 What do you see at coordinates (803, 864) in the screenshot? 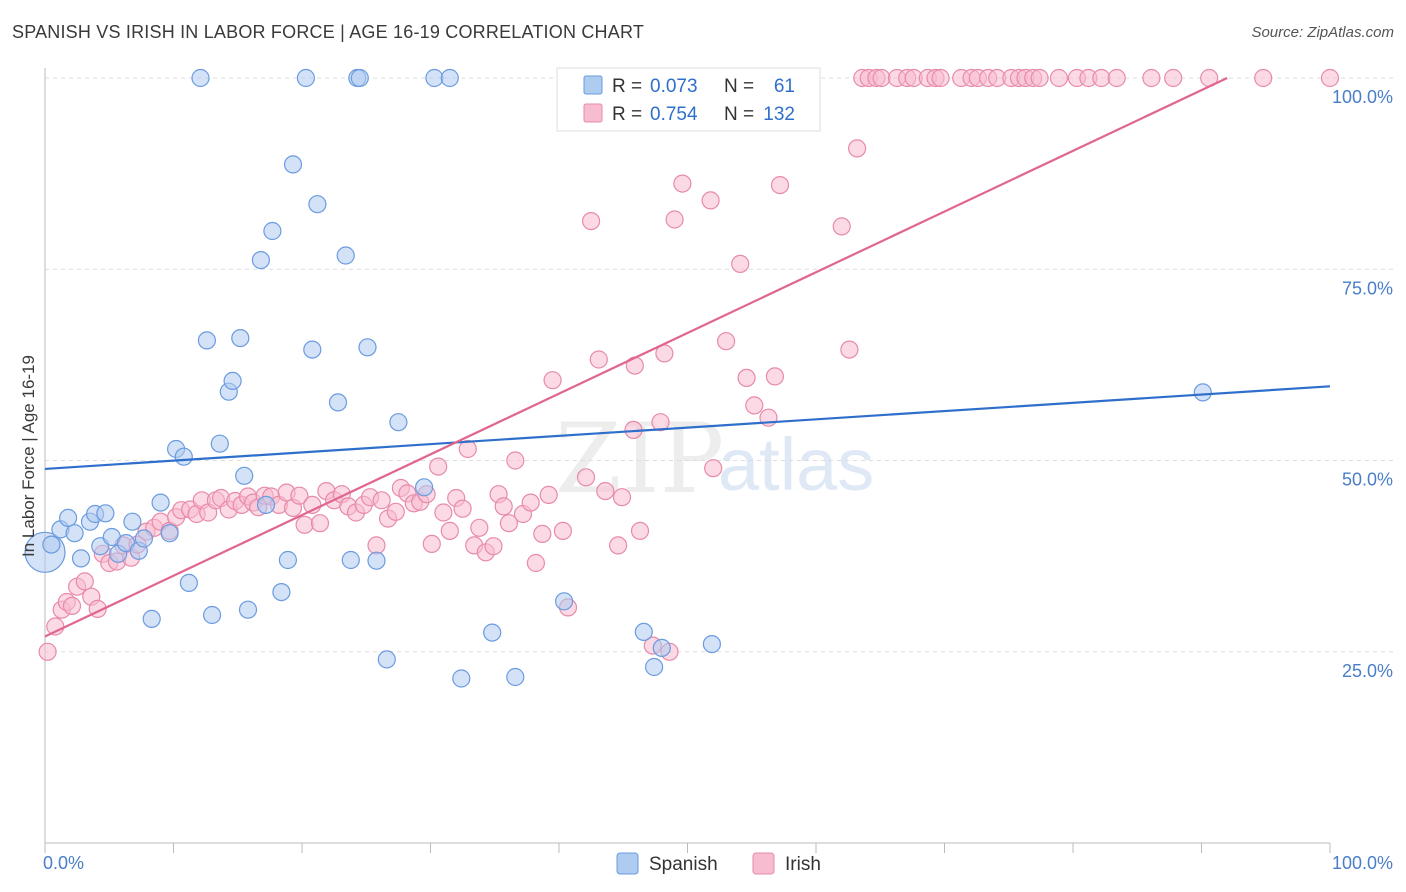
I see `legend-label-irish: Irish` at bounding box center [803, 864].